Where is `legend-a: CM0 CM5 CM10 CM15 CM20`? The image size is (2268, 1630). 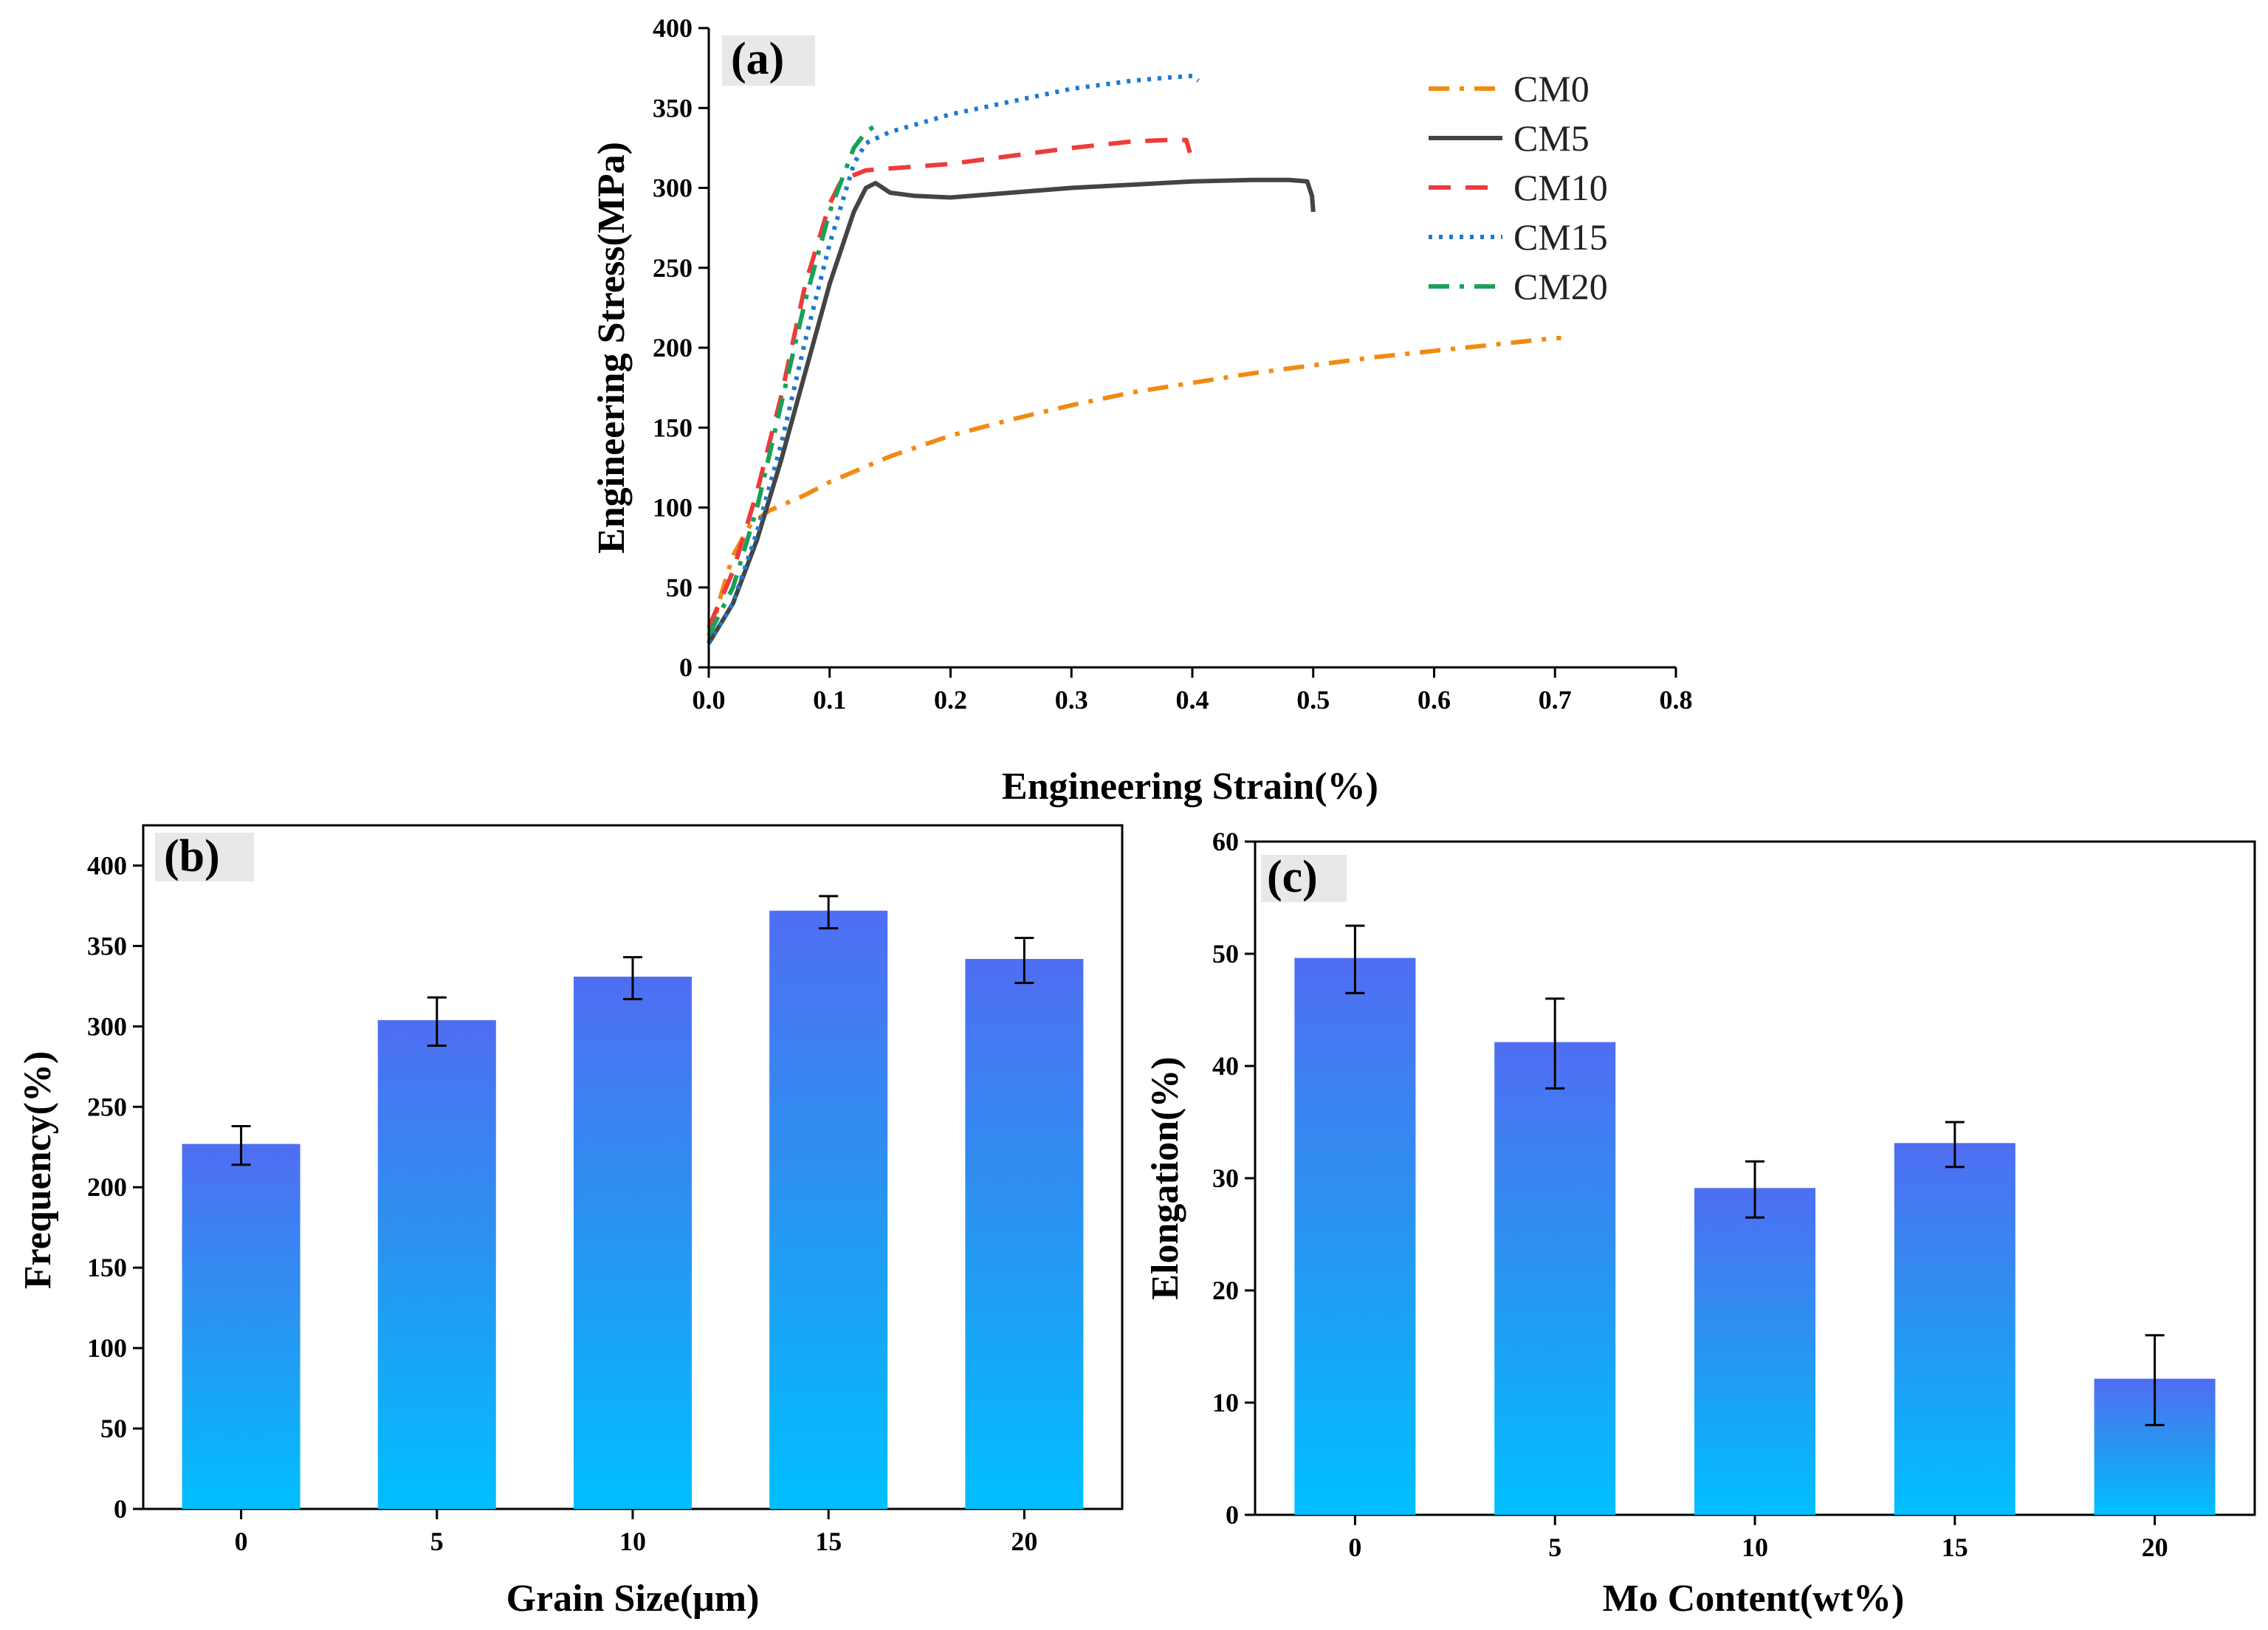 legend-a: CM0 CM5 CM10 CM15 CM20 is located at coordinates (1518, 187).